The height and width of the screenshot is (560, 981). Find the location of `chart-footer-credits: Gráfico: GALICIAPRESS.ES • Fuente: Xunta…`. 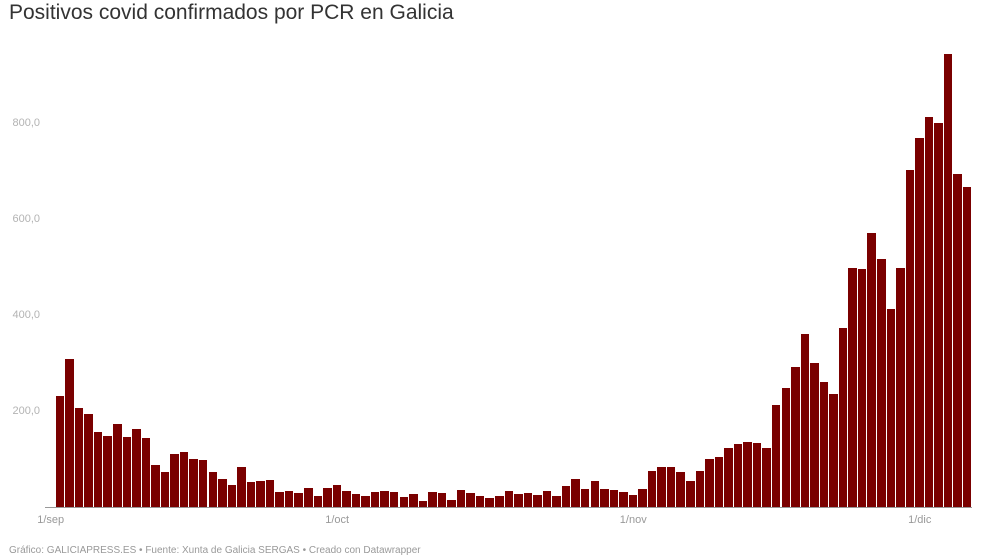

chart-footer-credits: Gráfico: GALICIAPRESS.ES • Fuente: Xunta… is located at coordinates (215, 550).